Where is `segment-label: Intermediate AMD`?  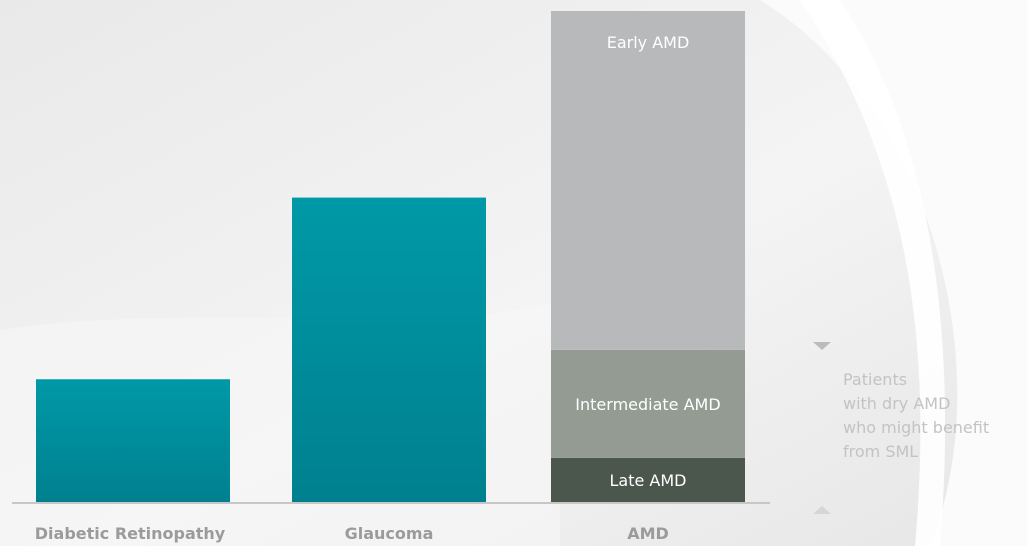
segment-label: Intermediate AMD is located at coordinates (647, 404).